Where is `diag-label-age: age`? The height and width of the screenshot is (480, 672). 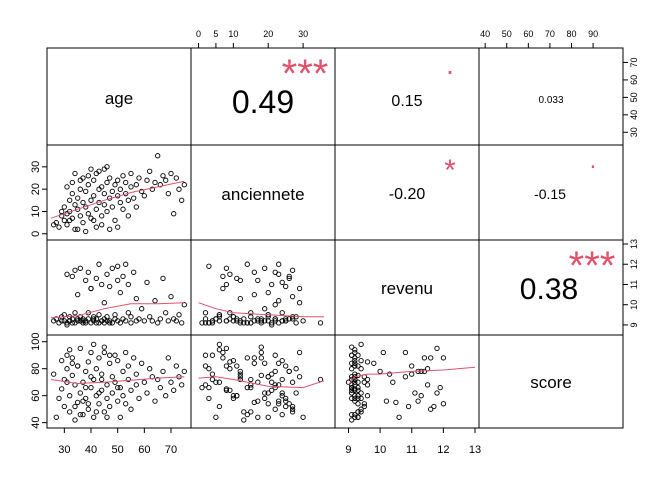 diag-label-age: age is located at coordinates (119, 98).